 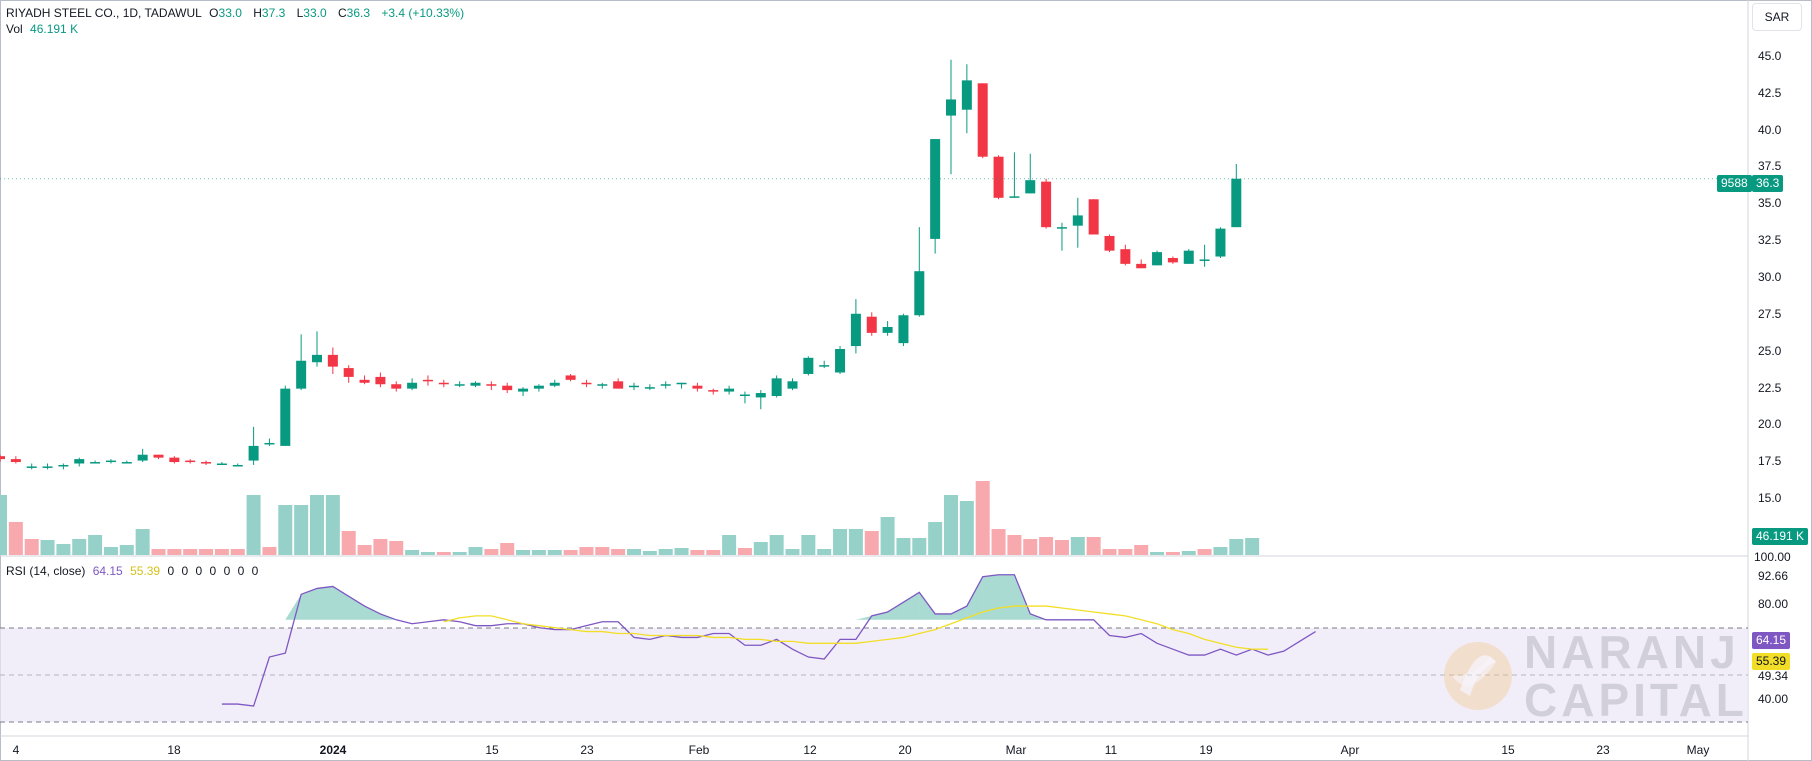 I want to click on rsi-value-tag: 64.15, so click(x=1771, y=640).